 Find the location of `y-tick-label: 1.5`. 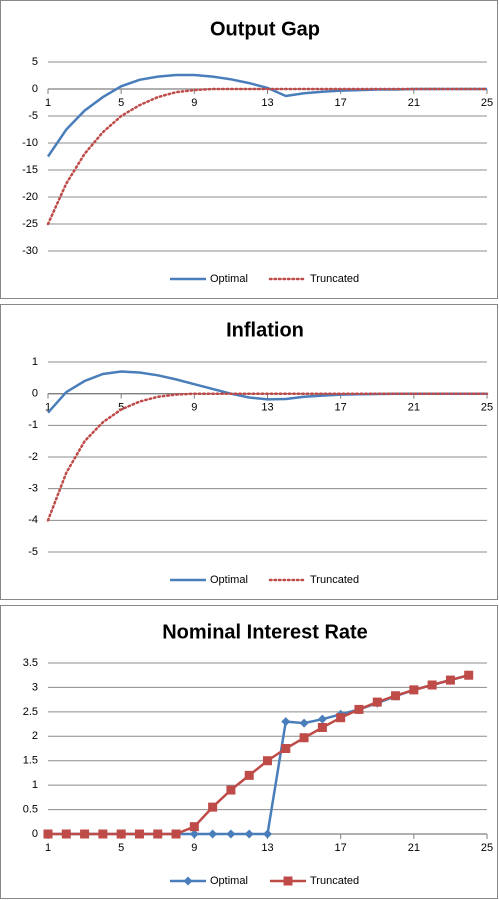

y-tick-label: 1.5 is located at coordinates (30, 761).